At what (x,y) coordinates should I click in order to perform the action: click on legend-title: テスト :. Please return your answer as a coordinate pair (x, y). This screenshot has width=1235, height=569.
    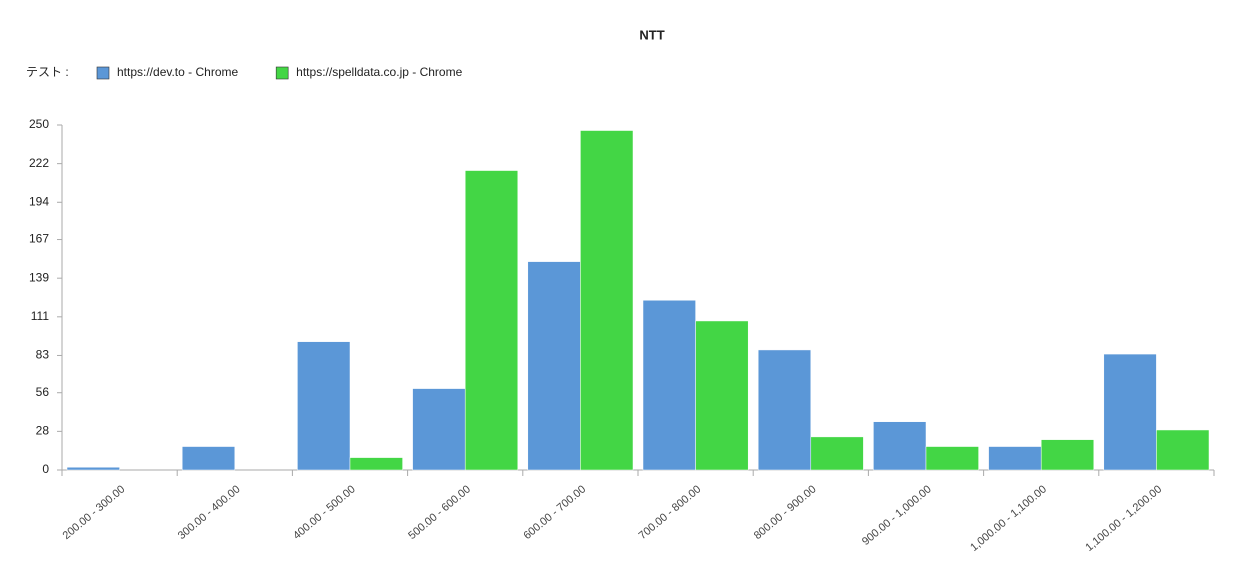
    Looking at the image, I should click on (47, 72).